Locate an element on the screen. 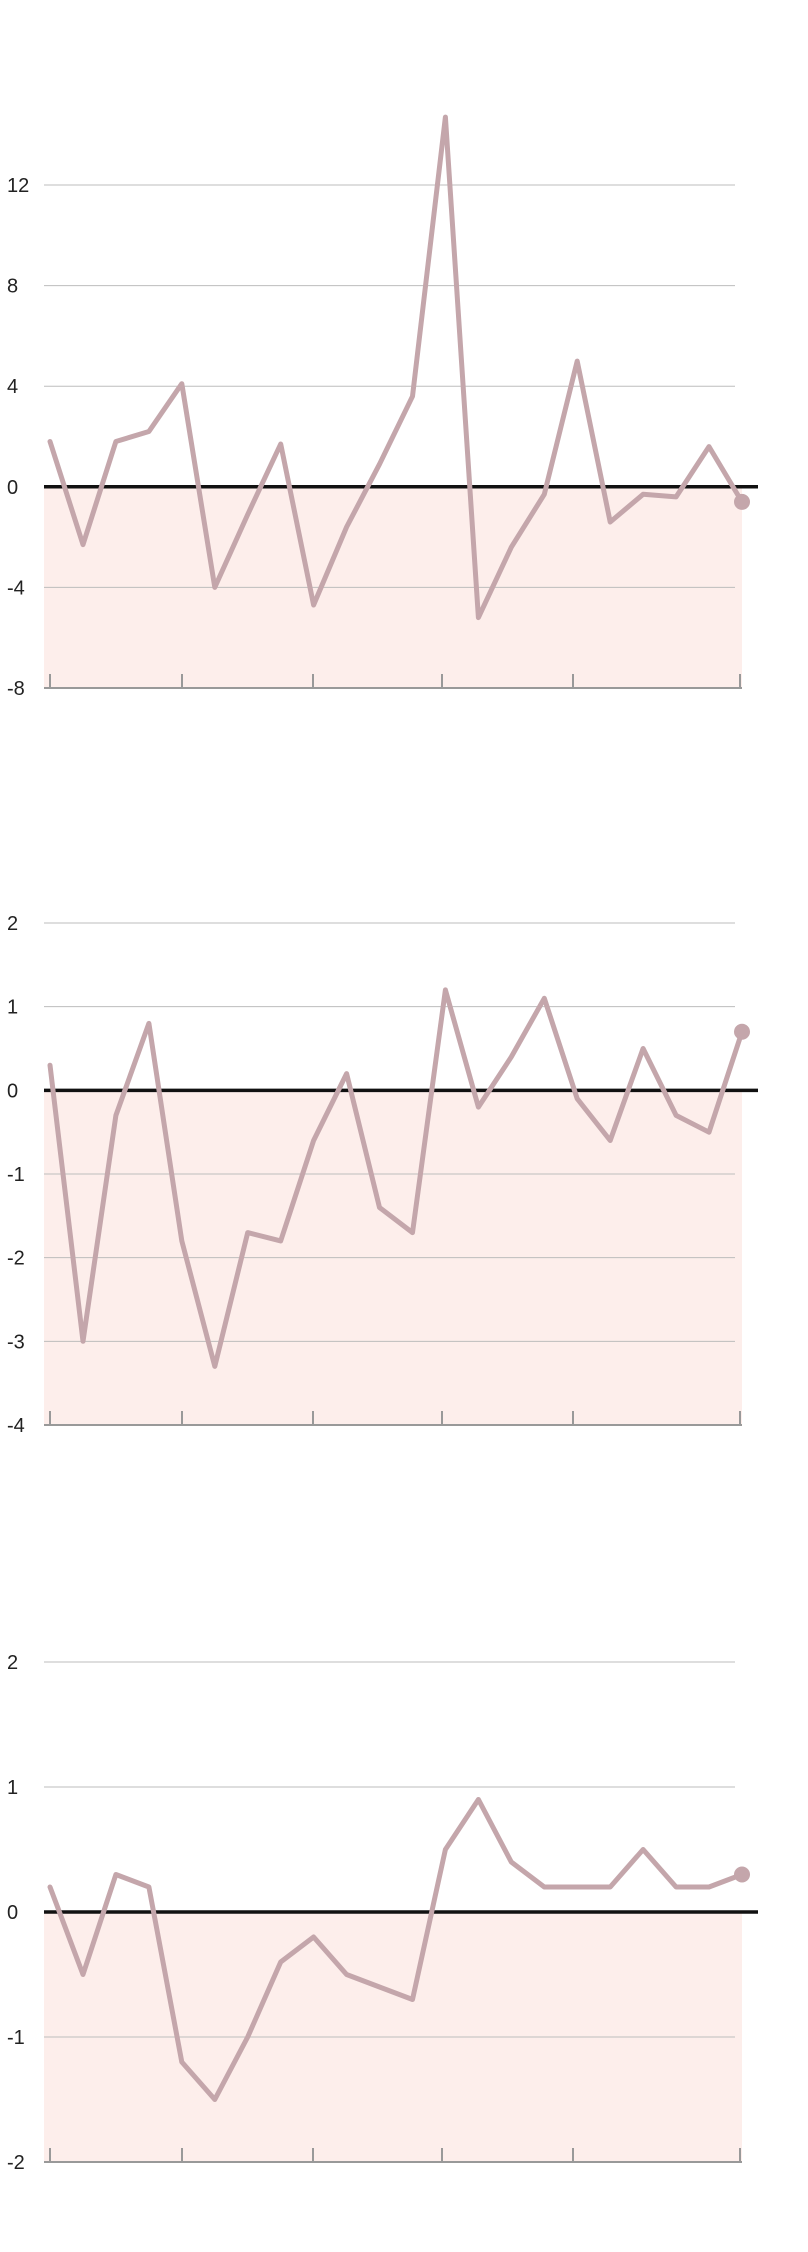 Image resolution: width=808 pixels, height=2252 pixels. y-tick-label: 8 is located at coordinates (12, 287).